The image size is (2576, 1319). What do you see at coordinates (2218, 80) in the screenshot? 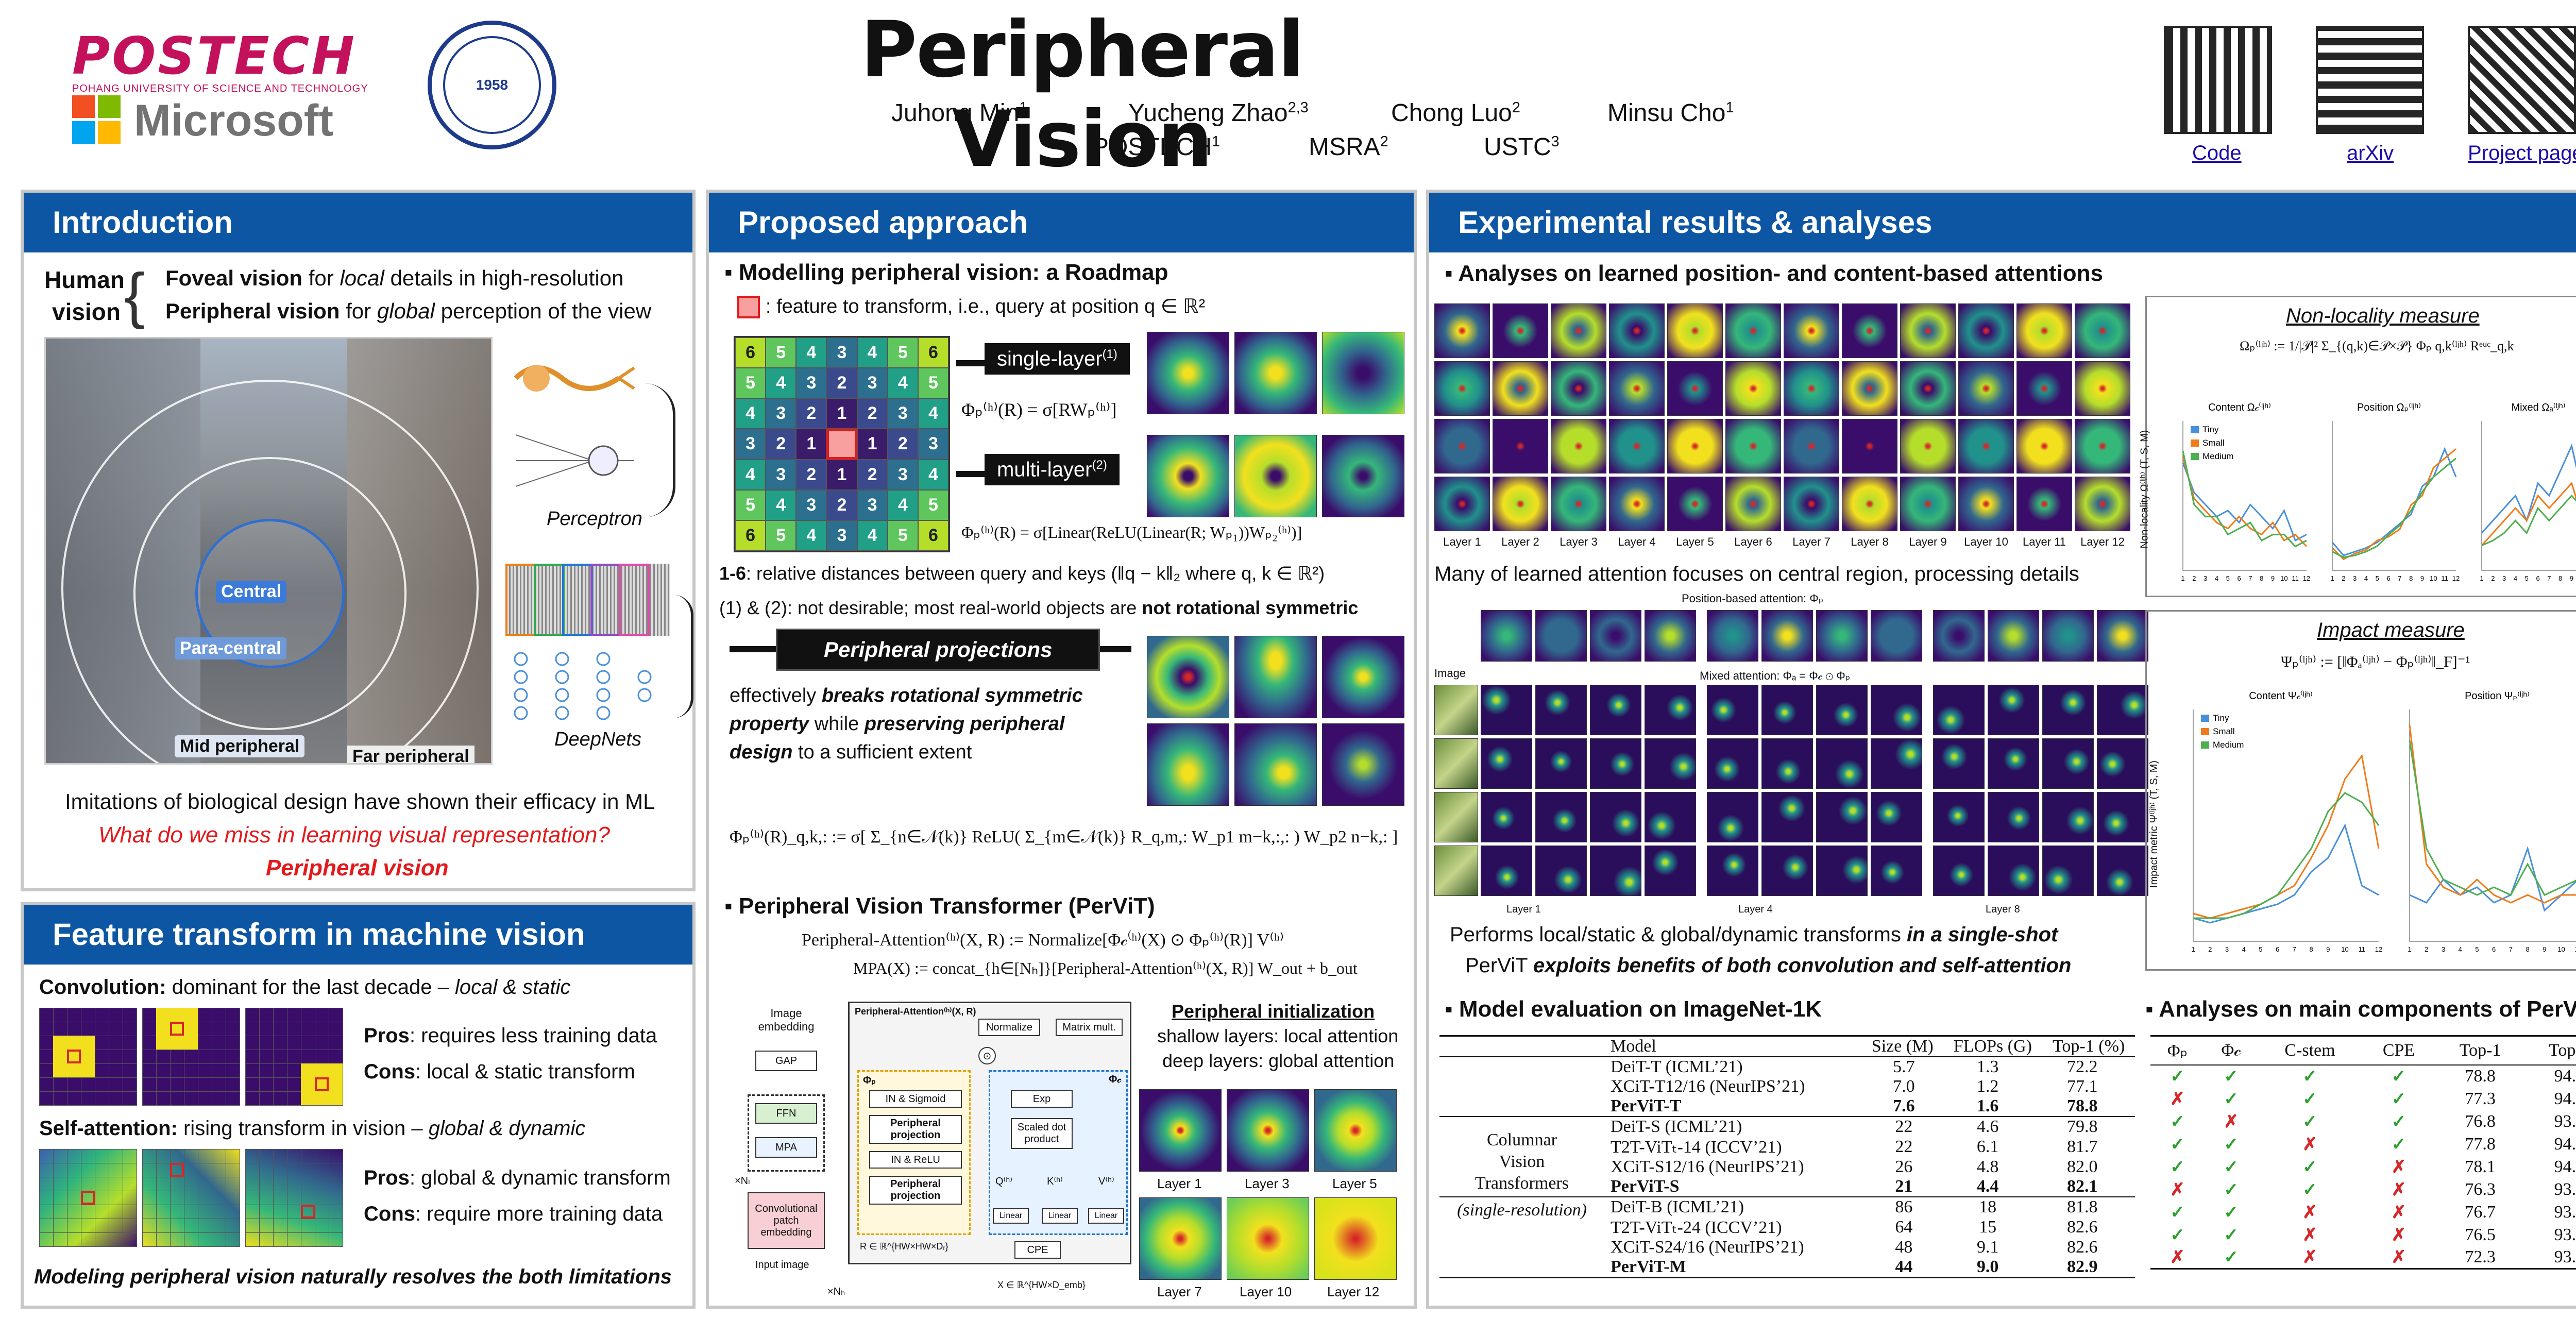
I see `qr-code-icon` at bounding box center [2218, 80].